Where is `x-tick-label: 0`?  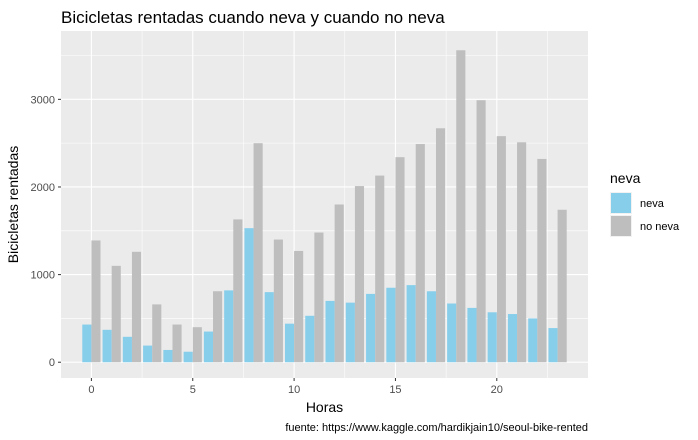
x-tick-label: 0 is located at coordinates (91, 390).